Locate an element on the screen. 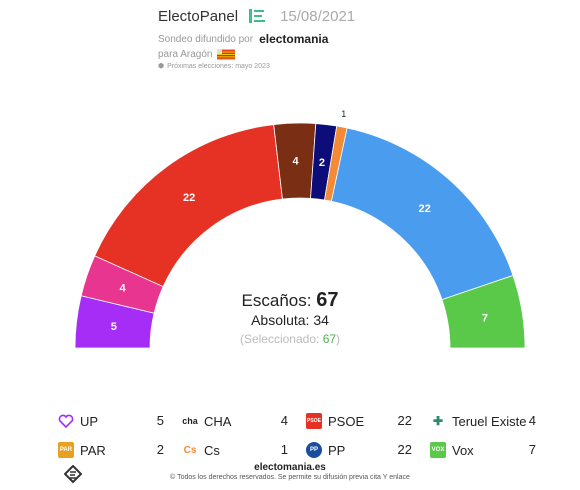  seat-arc-vox is located at coordinates (483, 311).